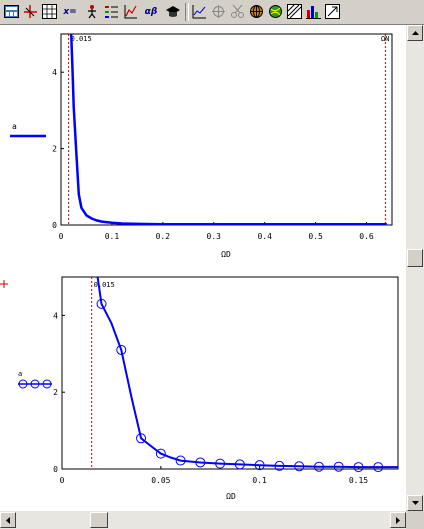 The image size is (424, 529). I want to click on figure-icon, so click(92, 11).